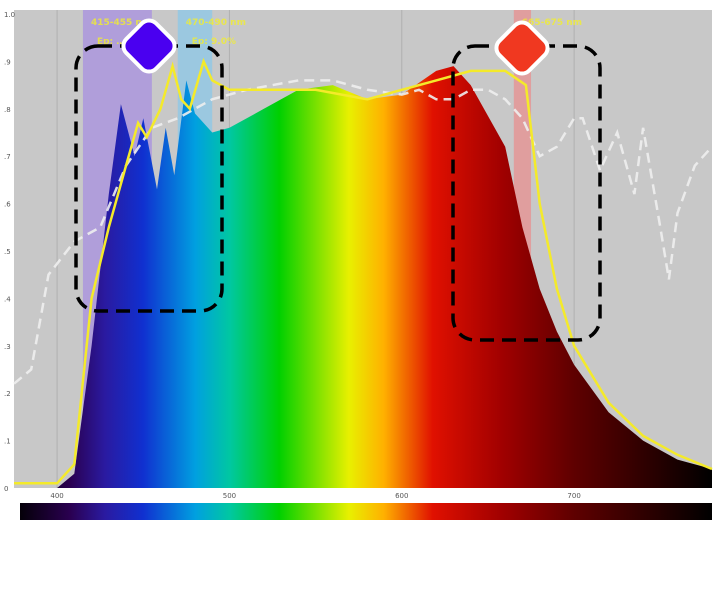  What do you see at coordinates (7, 110) in the screenshot?
I see `y-tick-label: .8` at bounding box center [7, 110].